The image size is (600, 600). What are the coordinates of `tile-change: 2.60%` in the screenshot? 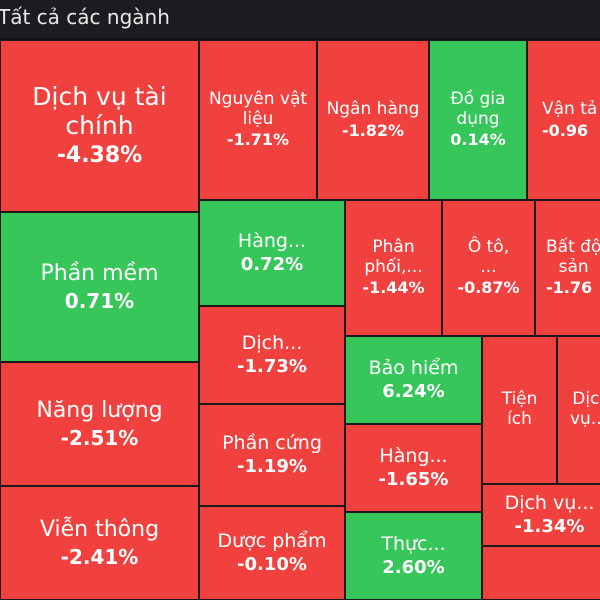 It's located at (413, 567).